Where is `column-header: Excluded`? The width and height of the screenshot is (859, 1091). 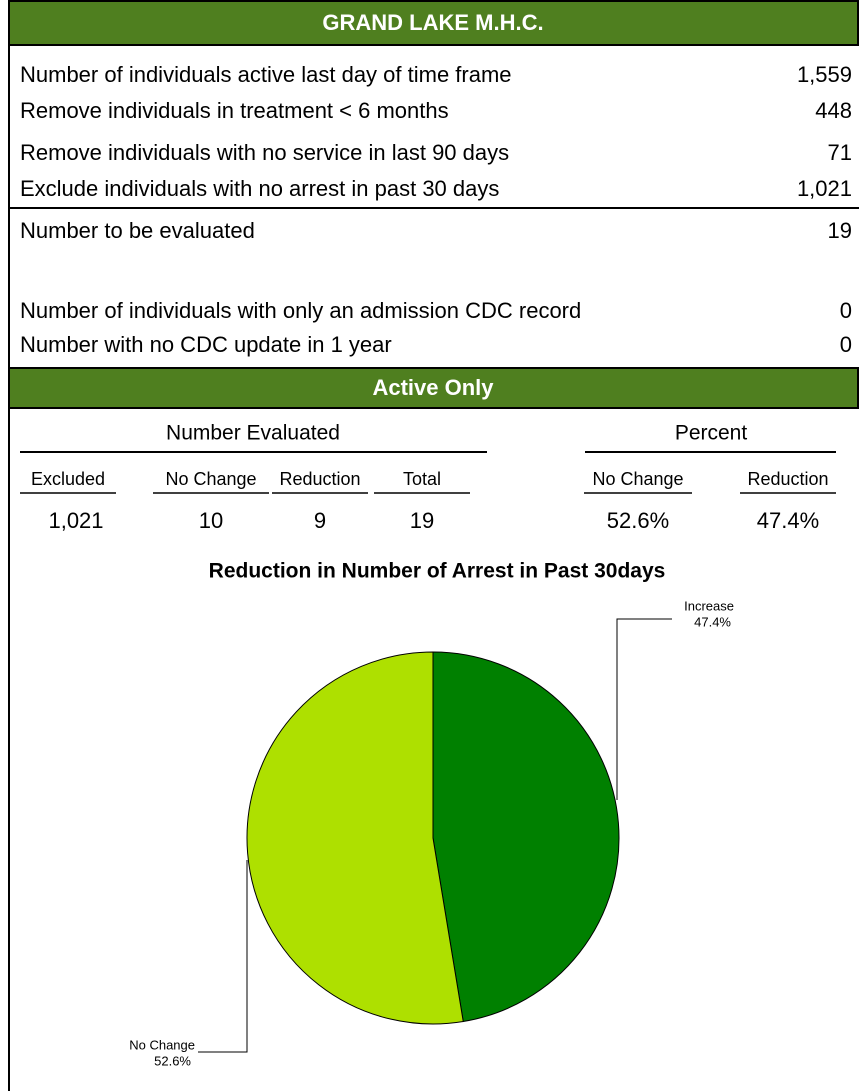 column-header: Excluded is located at coordinates (68, 479).